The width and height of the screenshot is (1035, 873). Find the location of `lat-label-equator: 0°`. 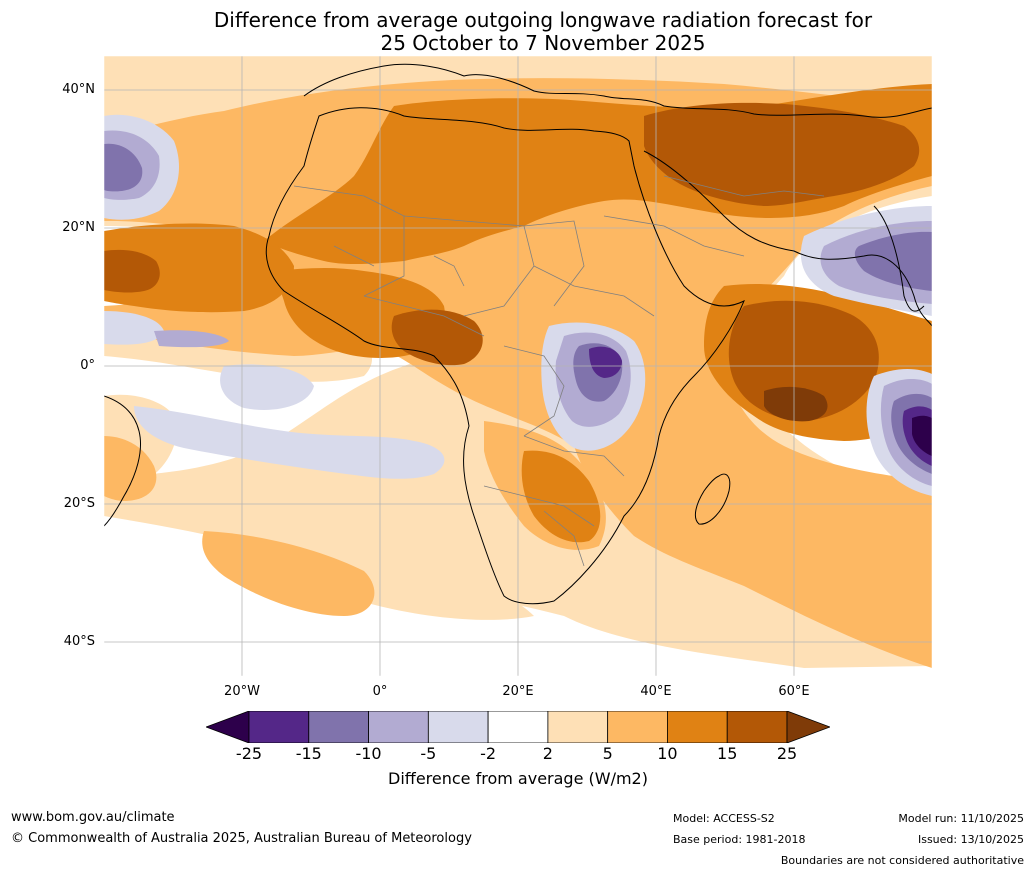

lat-label-equator: 0° is located at coordinates (87, 365).